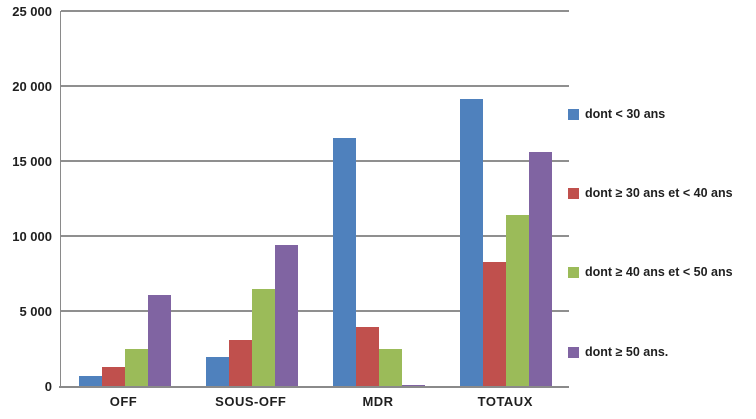  What do you see at coordinates (32, 86) in the screenshot?
I see `y-tick-label-20000: 20 000` at bounding box center [32, 86].